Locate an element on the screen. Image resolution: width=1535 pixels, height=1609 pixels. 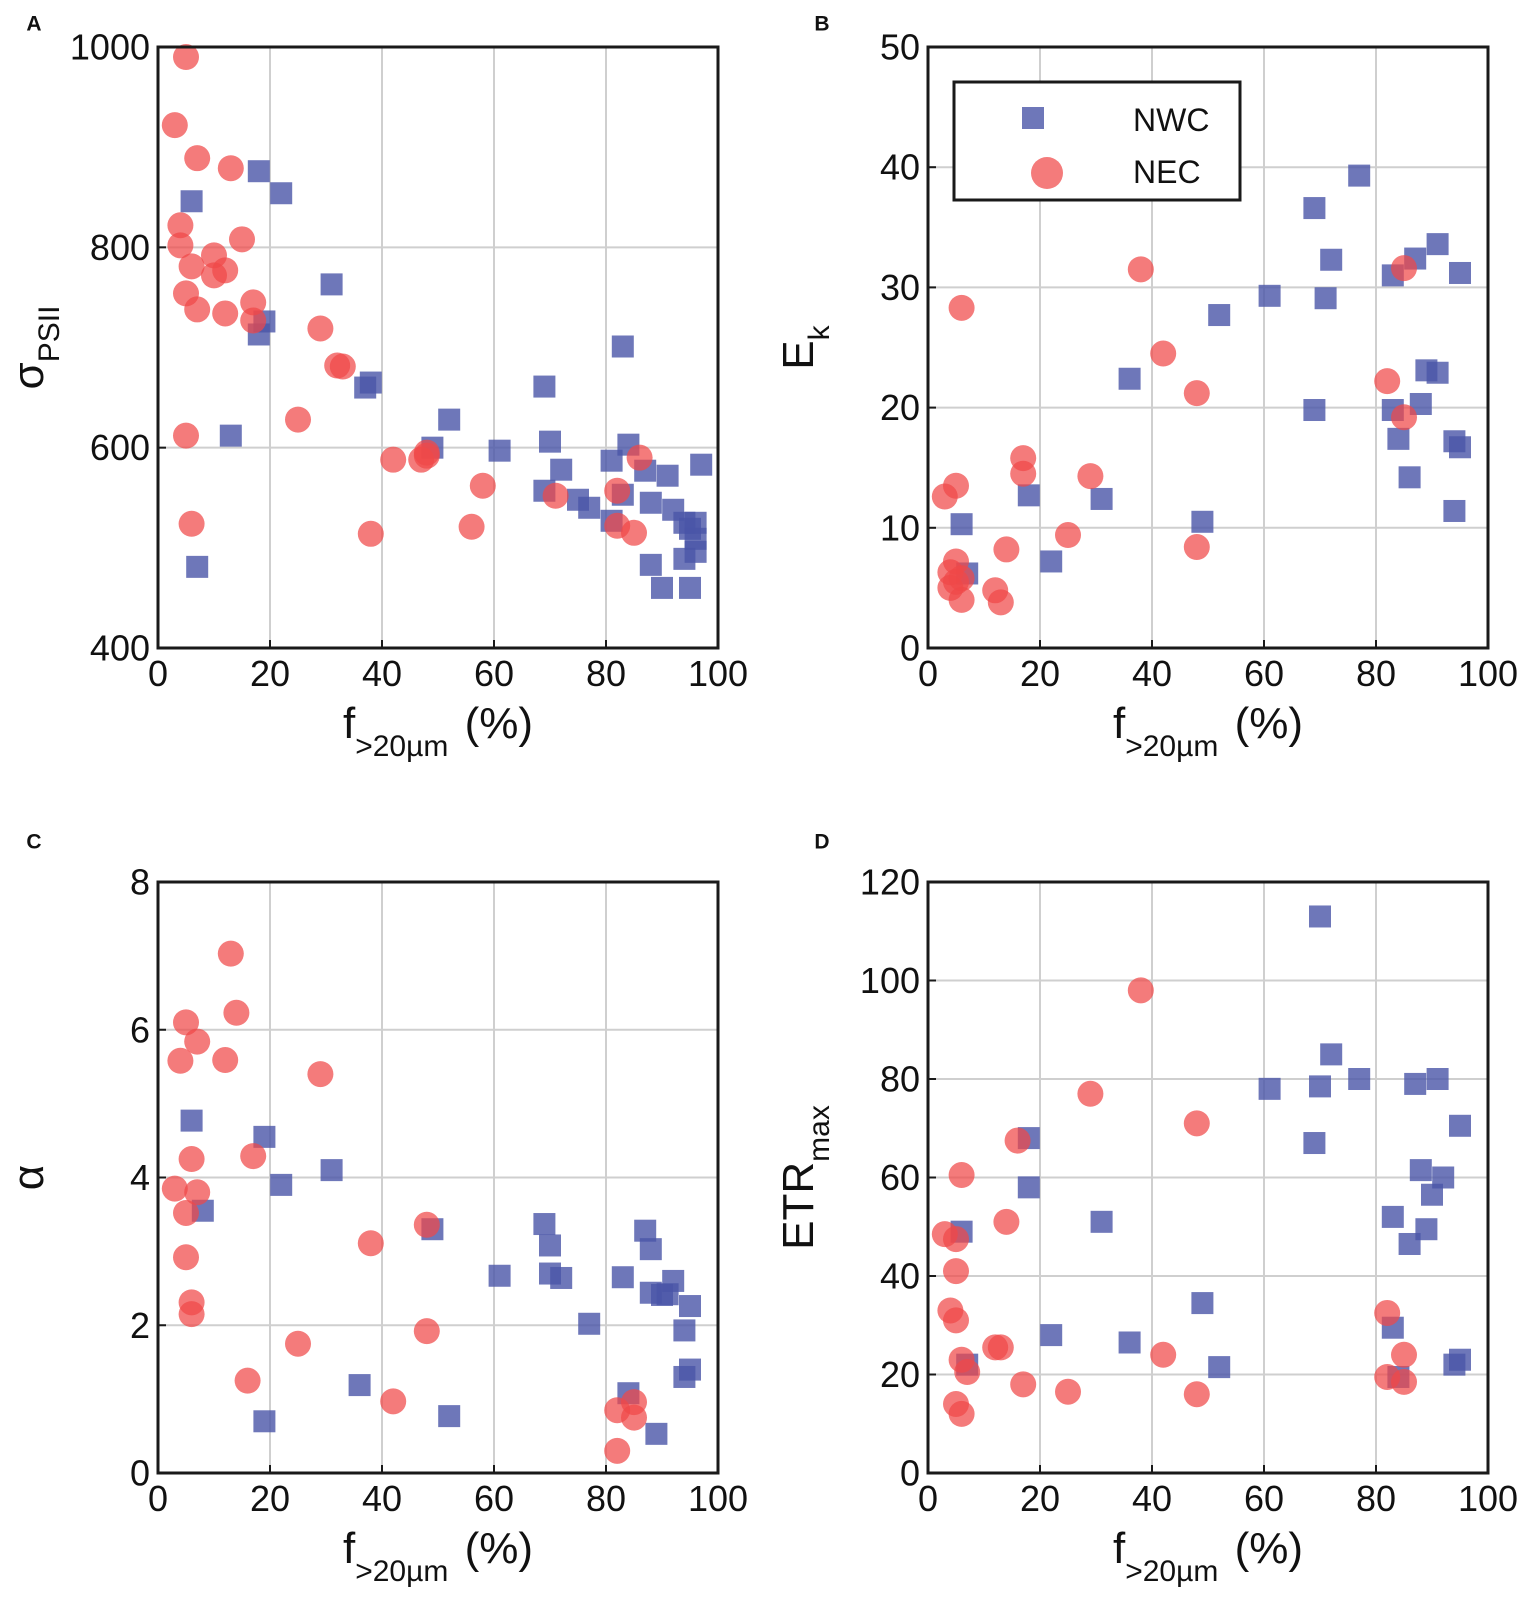
y-tick-label: 6 is located at coordinates (140, 1029).